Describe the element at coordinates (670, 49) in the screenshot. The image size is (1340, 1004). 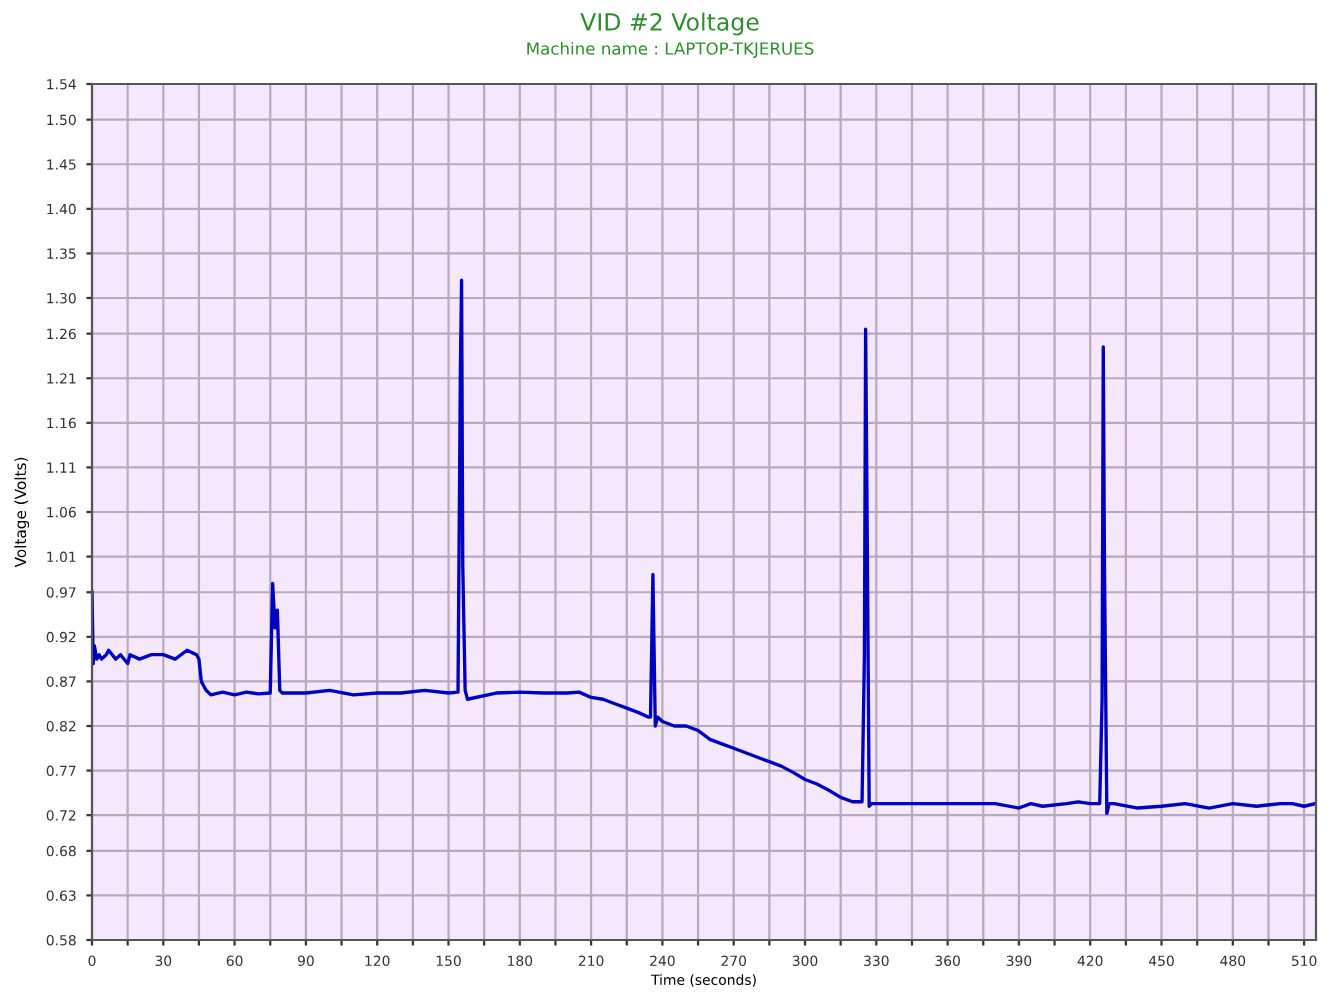
I see `chart-subtitle: Machine name : LAPTOP-TKJERUES` at that location.